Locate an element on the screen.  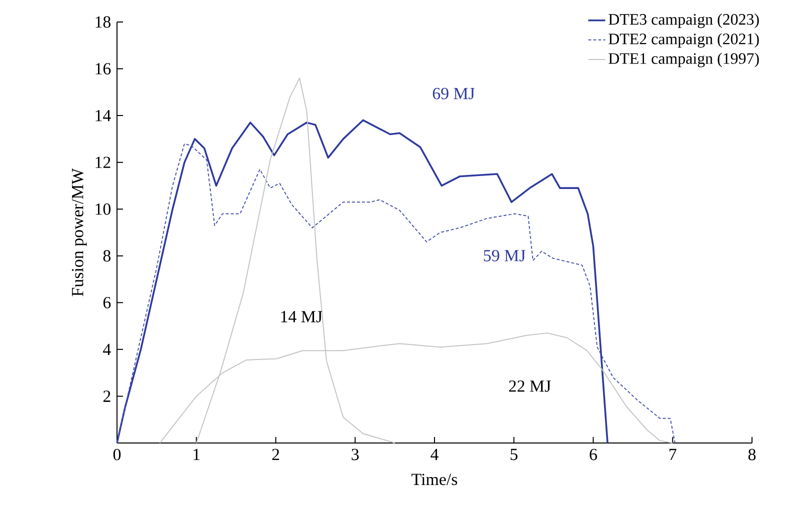
x-axis-title: Time/s is located at coordinates (435, 480).